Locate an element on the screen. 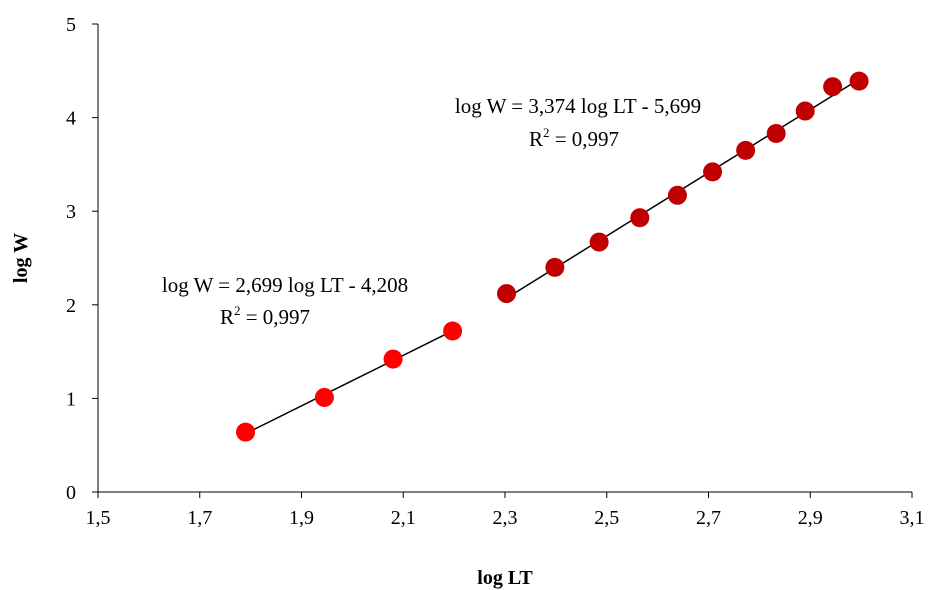 The height and width of the screenshot is (590, 929). x-tick-label: 2,9 is located at coordinates (810, 518).